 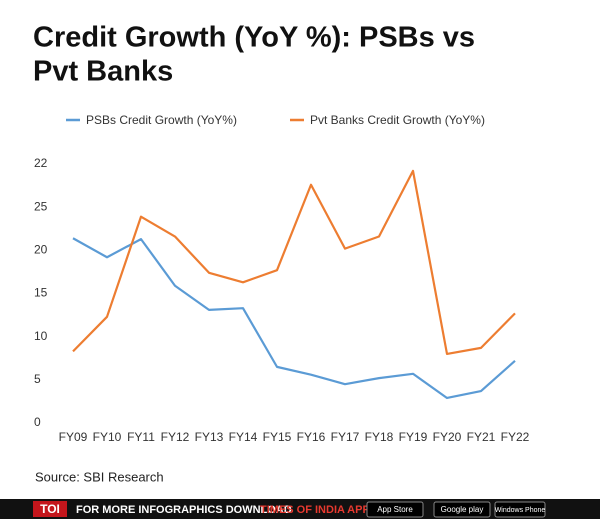 I want to click on y-tick-label: 20, so click(x=41, y=250).